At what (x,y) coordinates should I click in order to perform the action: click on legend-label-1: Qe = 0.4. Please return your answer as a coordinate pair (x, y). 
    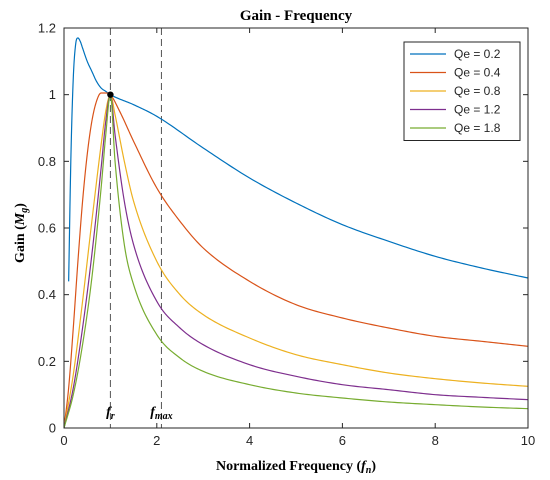
    Looking at the image, I should click on (477, 73).